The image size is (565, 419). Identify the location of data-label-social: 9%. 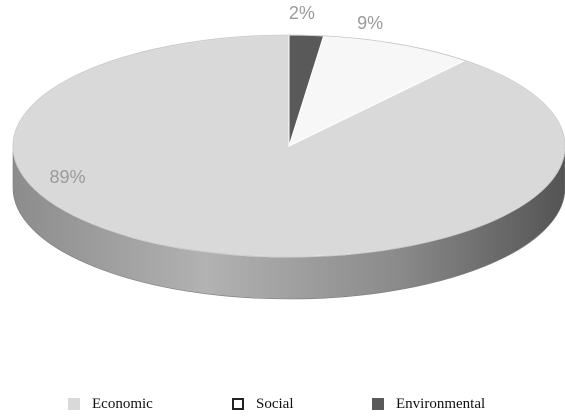
(370, 23).